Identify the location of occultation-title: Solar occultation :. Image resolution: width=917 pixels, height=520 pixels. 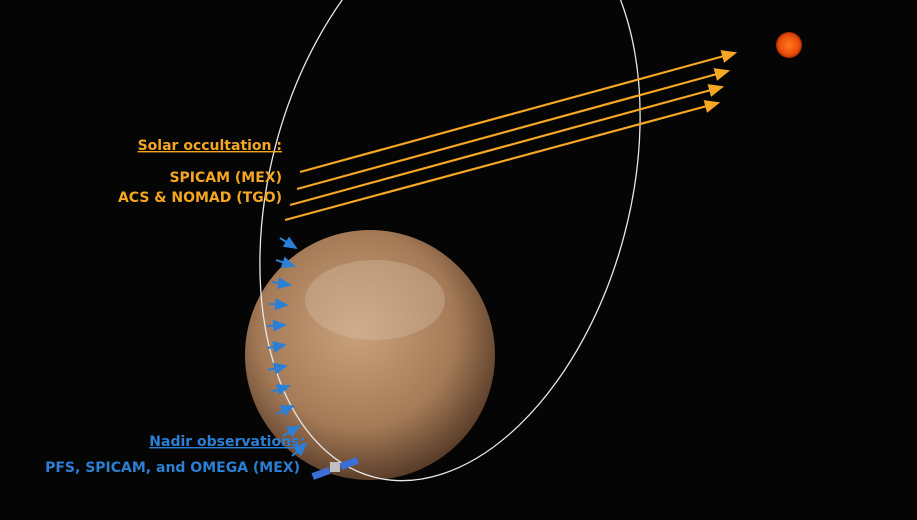
(210, 146).